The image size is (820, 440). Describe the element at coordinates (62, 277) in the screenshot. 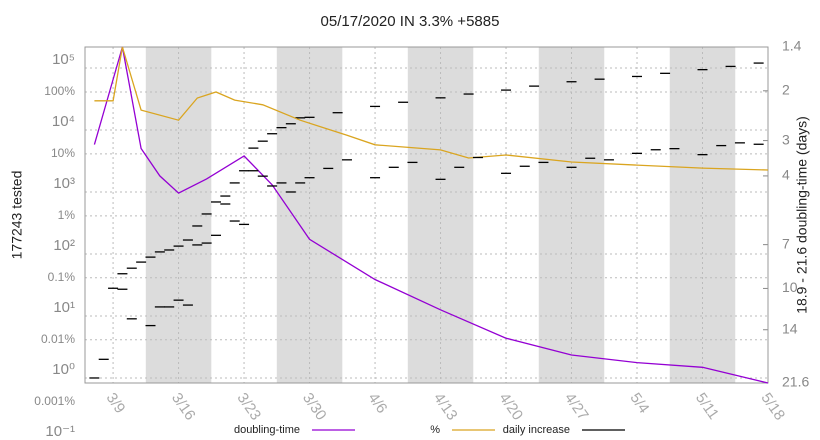

I see `percent-tick-label: 0.1%` at that location.